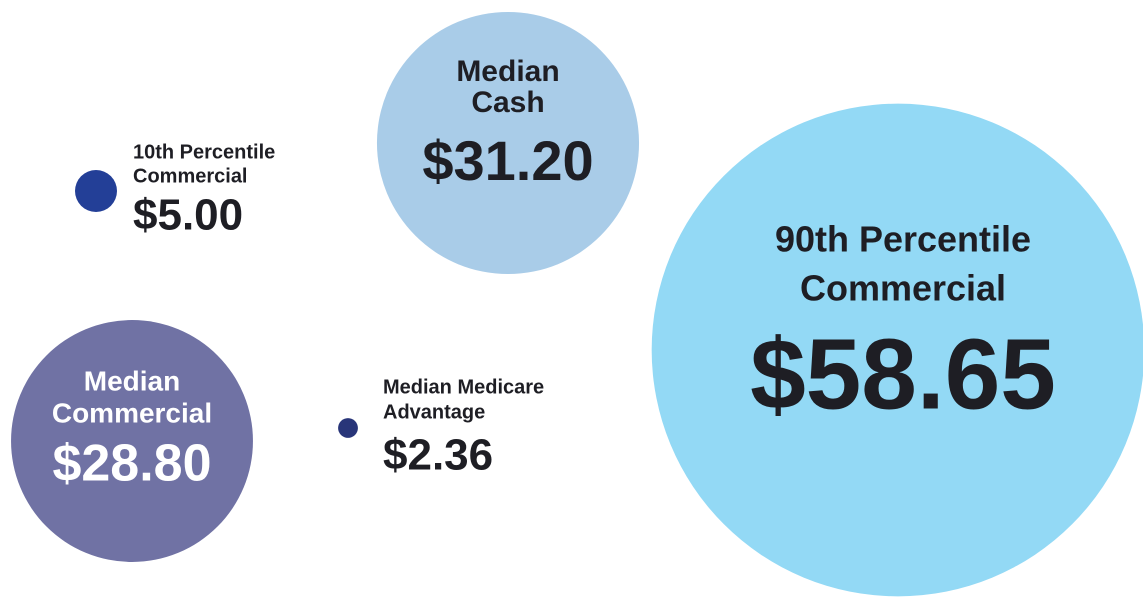  I want to click on bubble-label: Cash, so click(507, 102).